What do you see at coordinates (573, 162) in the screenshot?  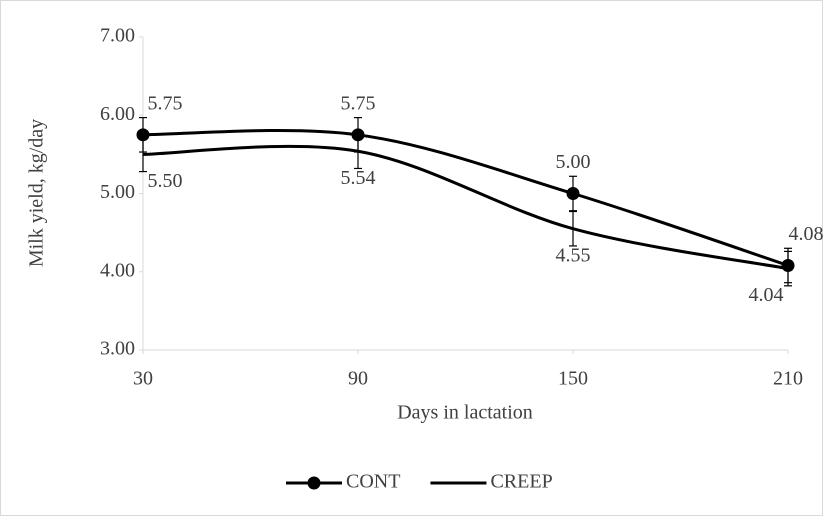 I see `data-label: 5.00` at bounding box center [573, 162].